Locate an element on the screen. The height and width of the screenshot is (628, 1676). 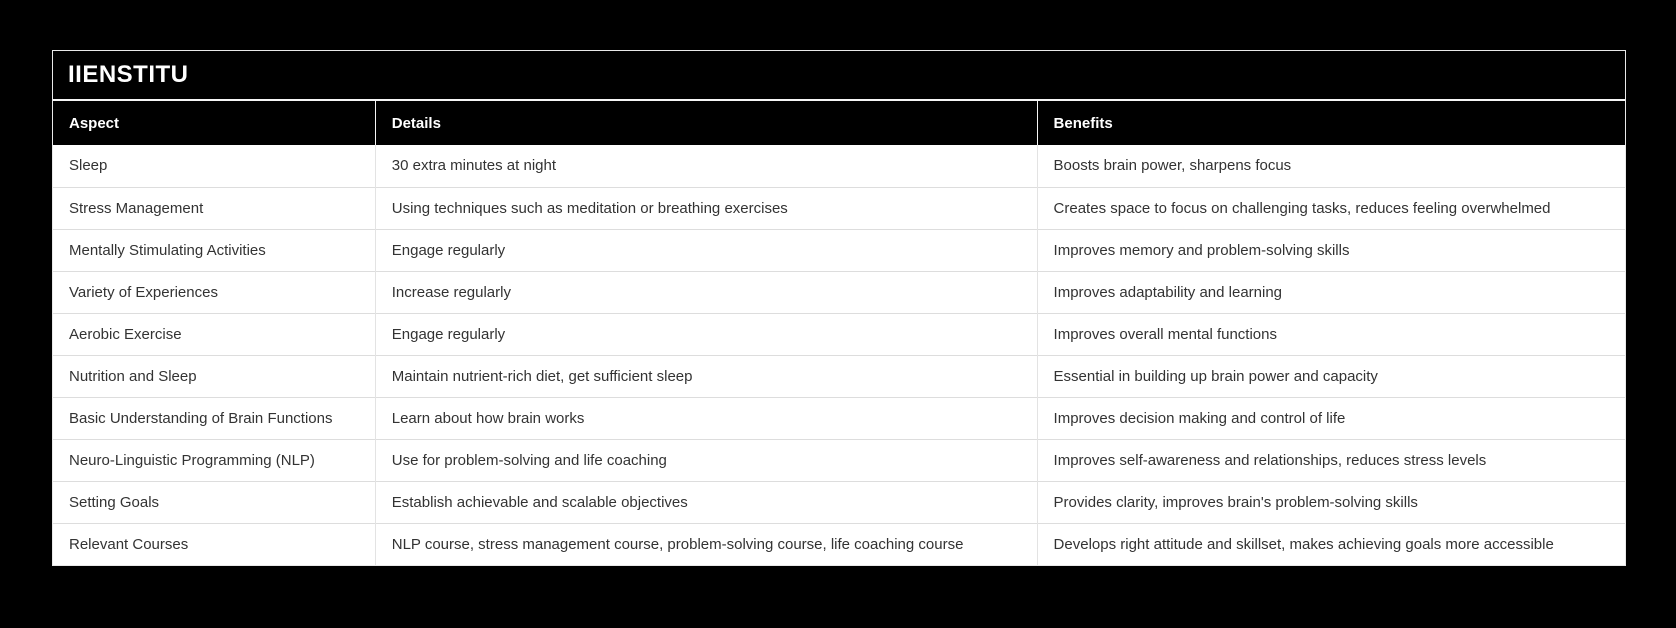
header-row: Aspect Details Benefits is located at coordinates (839, 123).